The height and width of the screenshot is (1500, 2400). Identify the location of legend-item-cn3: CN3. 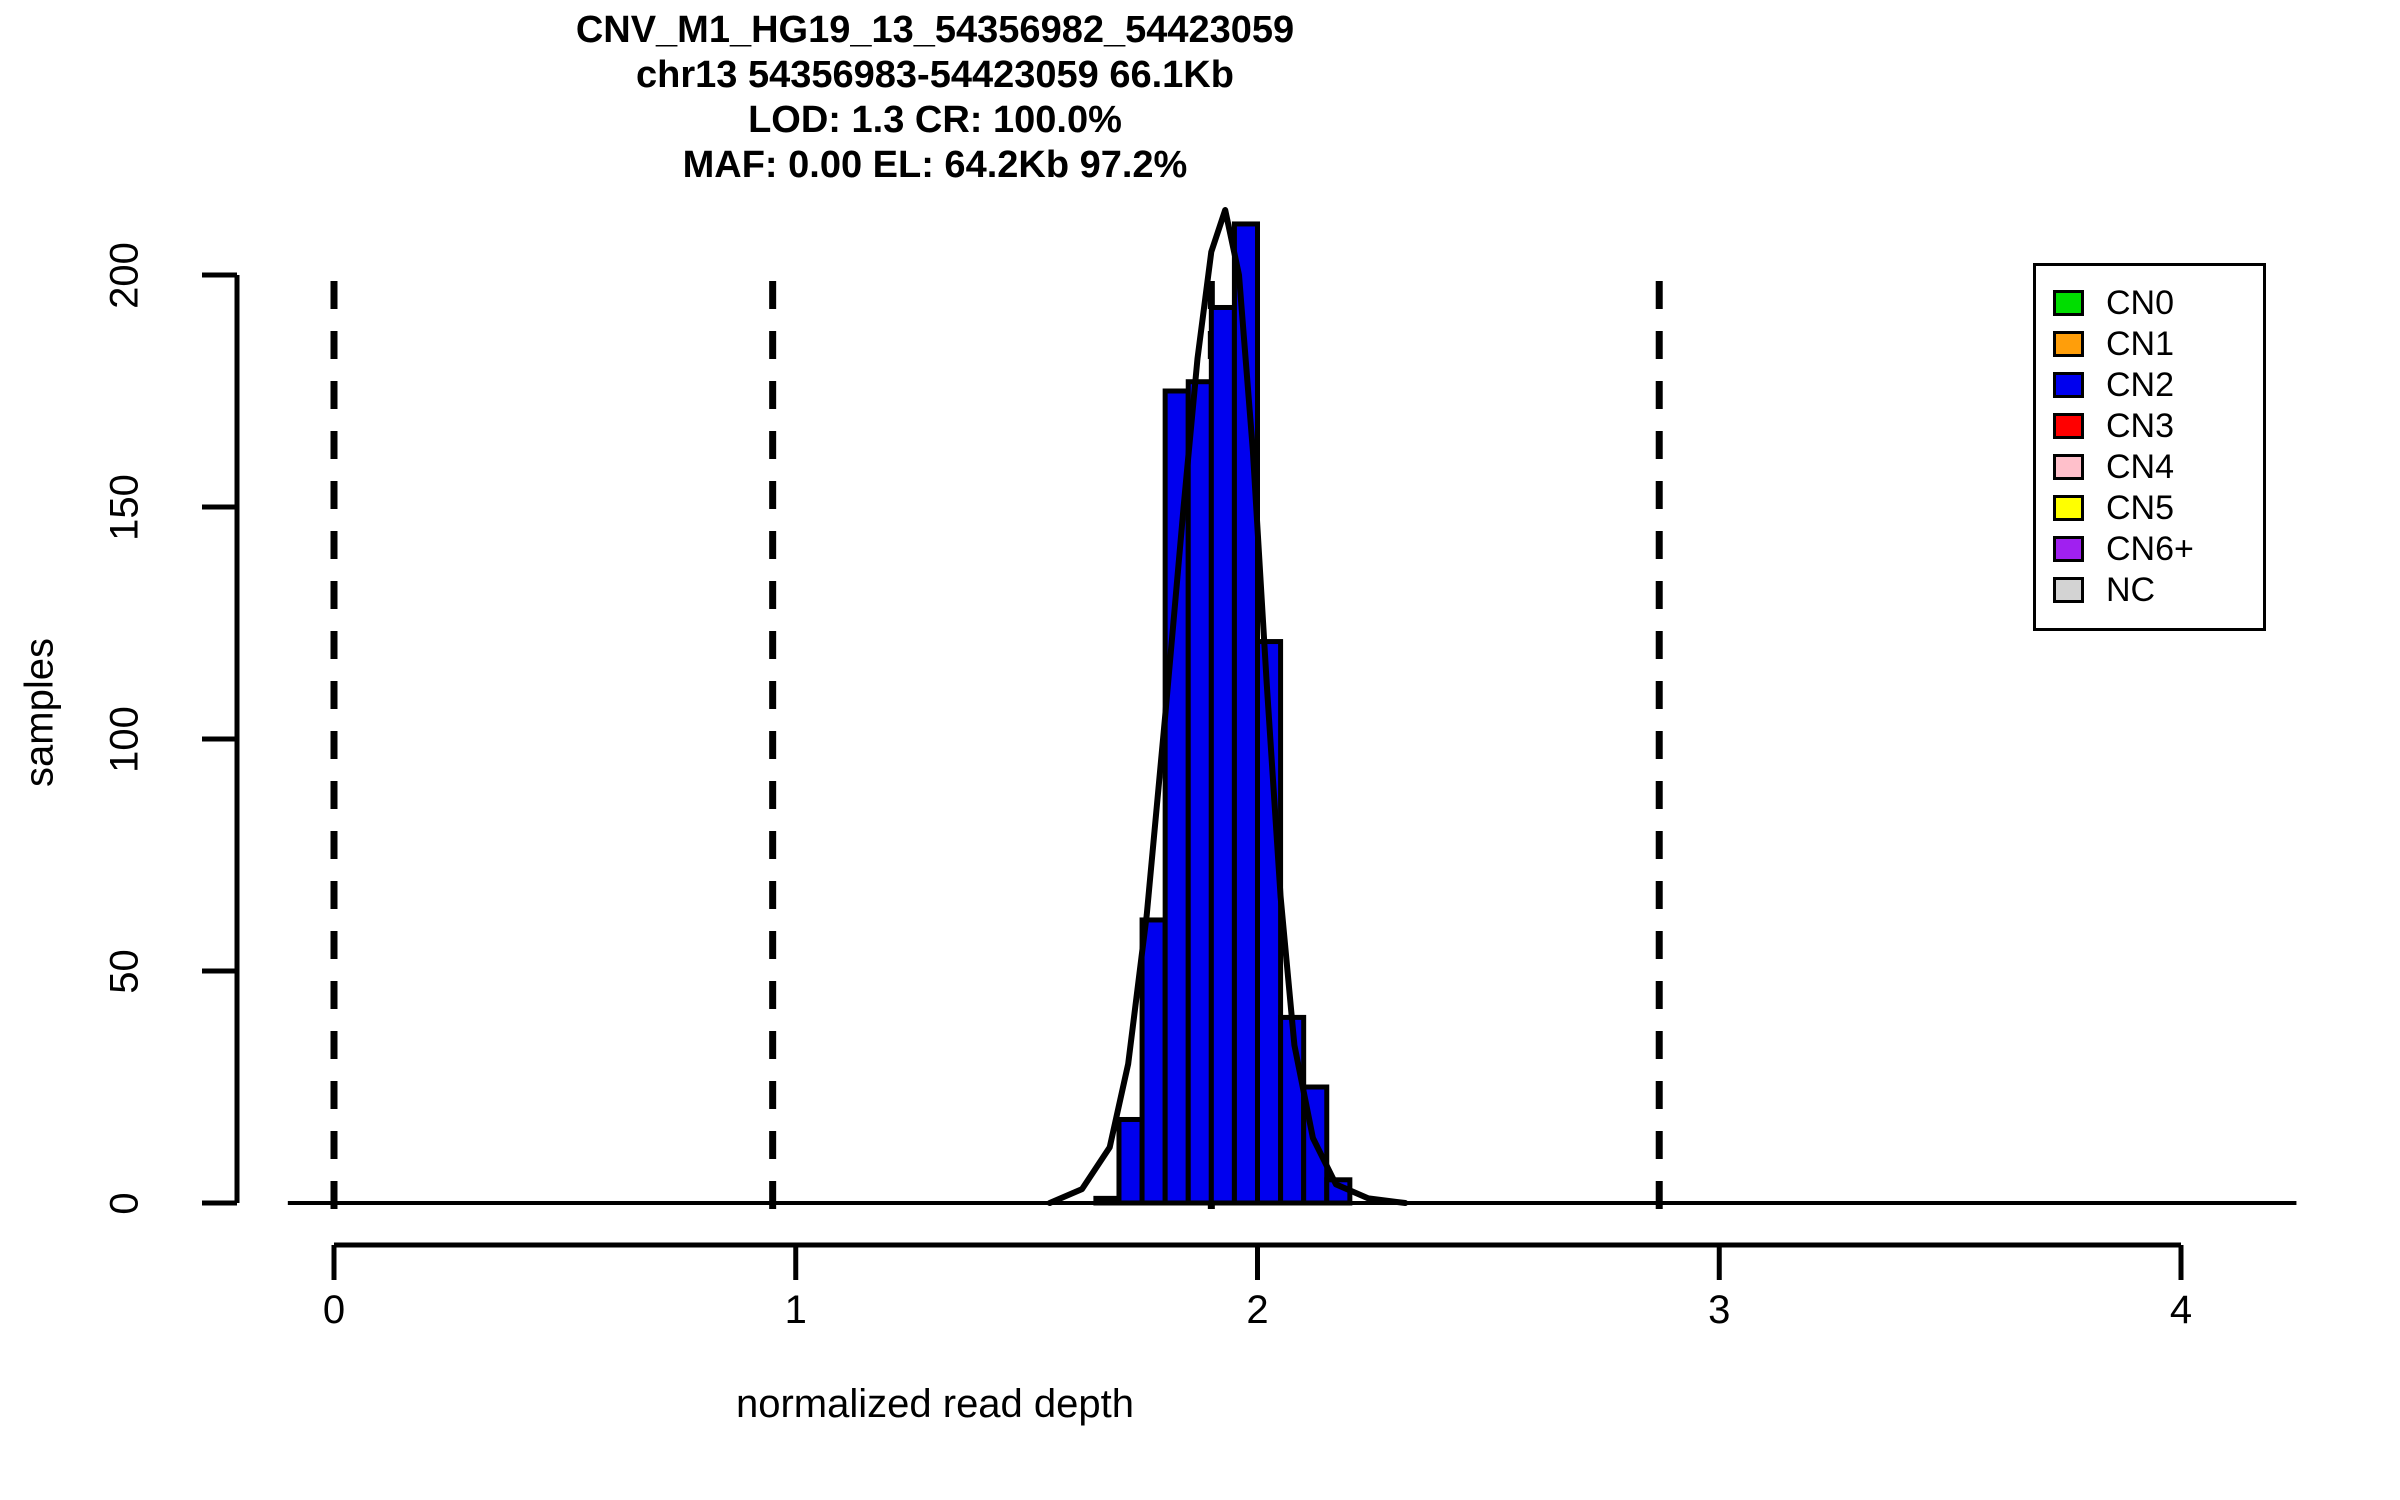
(2149, 425).